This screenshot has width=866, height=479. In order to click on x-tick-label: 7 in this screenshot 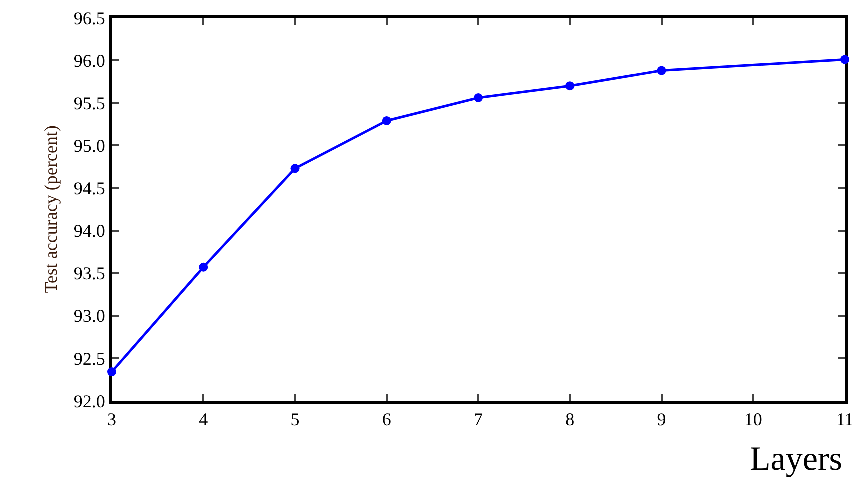, I will do `click(478, 420)`.